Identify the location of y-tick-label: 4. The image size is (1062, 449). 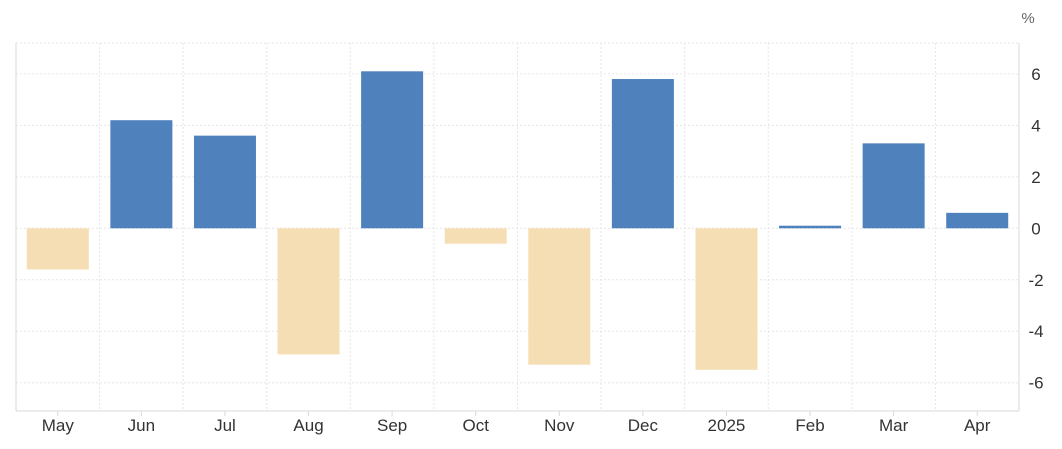
(1035, 125).